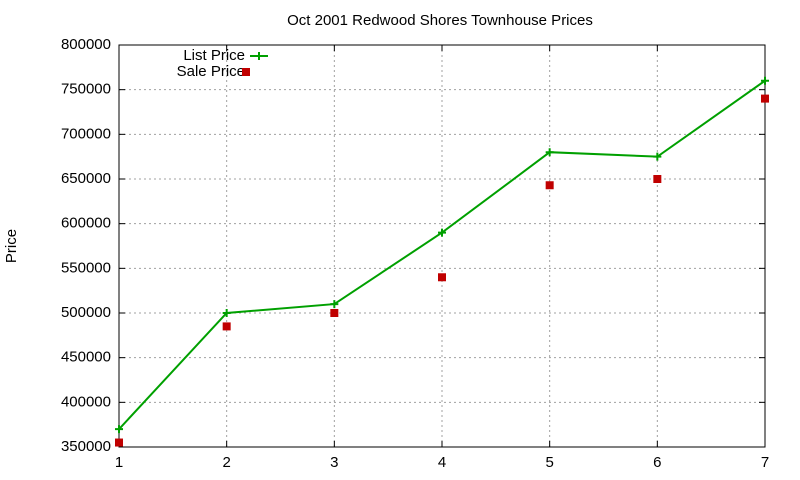 The image size is (800, 480). Describe the element at coordinates (334, 462) in the screenshot. I see `x-tick-label: 3` at that location.